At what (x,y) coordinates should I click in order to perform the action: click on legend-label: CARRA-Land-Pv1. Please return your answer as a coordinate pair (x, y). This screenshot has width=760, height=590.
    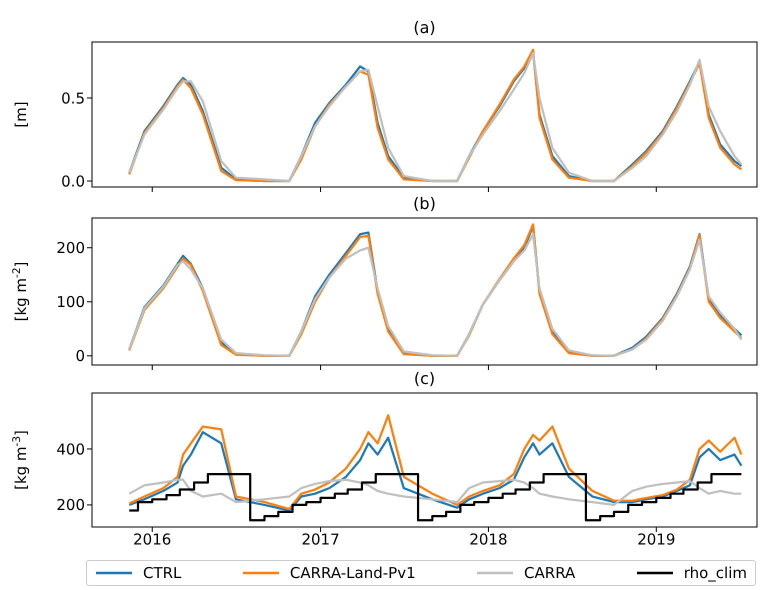
    Looking at the image, I should click on (353, 573).